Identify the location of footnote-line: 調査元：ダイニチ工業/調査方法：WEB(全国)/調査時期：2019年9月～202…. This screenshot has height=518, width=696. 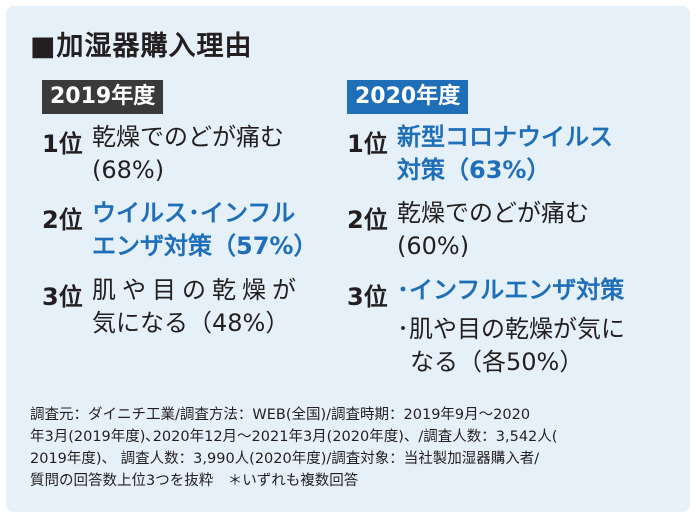
(280, 415).